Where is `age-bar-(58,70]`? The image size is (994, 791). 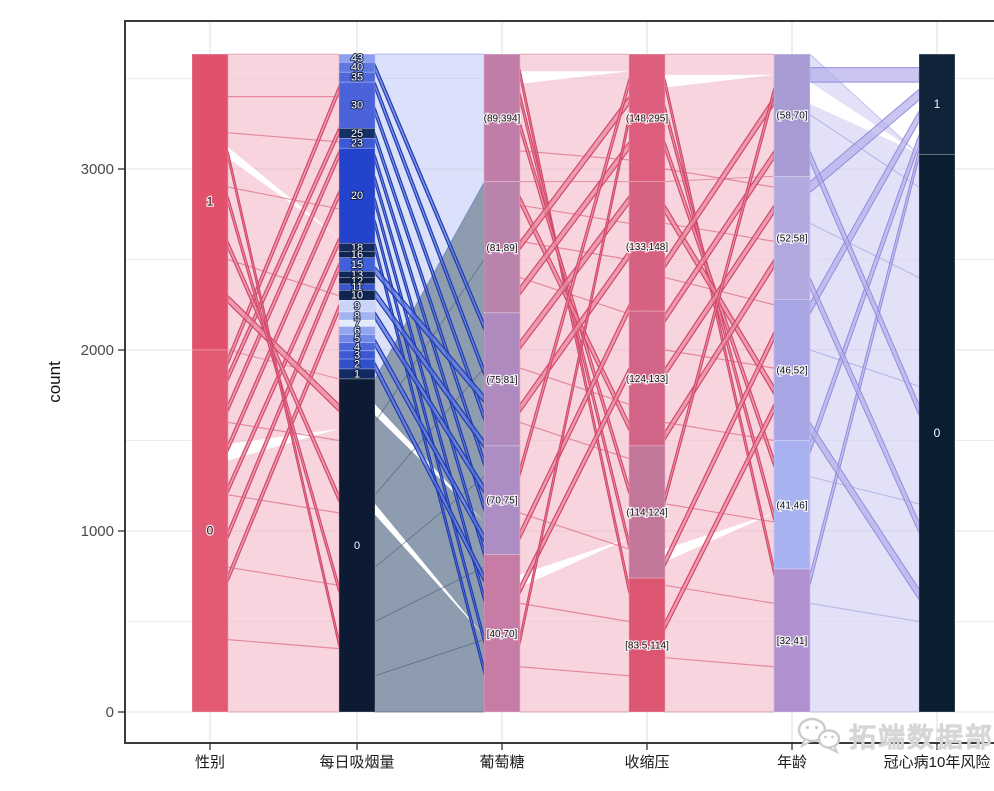
age-bar-(58,70] is located at coordinates (792, 115).